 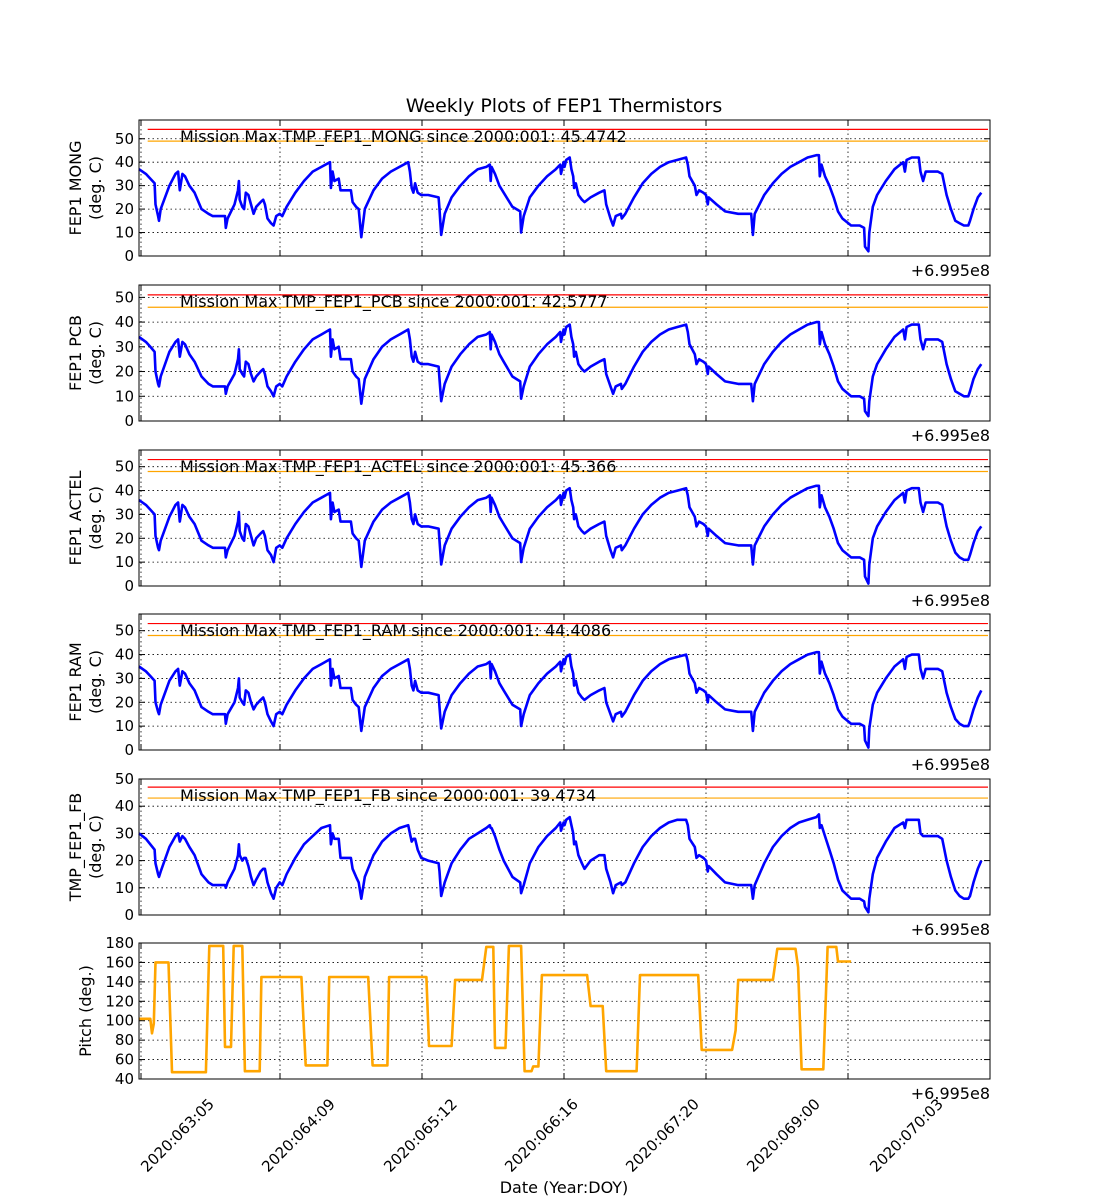 I want to click on y-tick-label: 100, so click(x=119, y=1021).